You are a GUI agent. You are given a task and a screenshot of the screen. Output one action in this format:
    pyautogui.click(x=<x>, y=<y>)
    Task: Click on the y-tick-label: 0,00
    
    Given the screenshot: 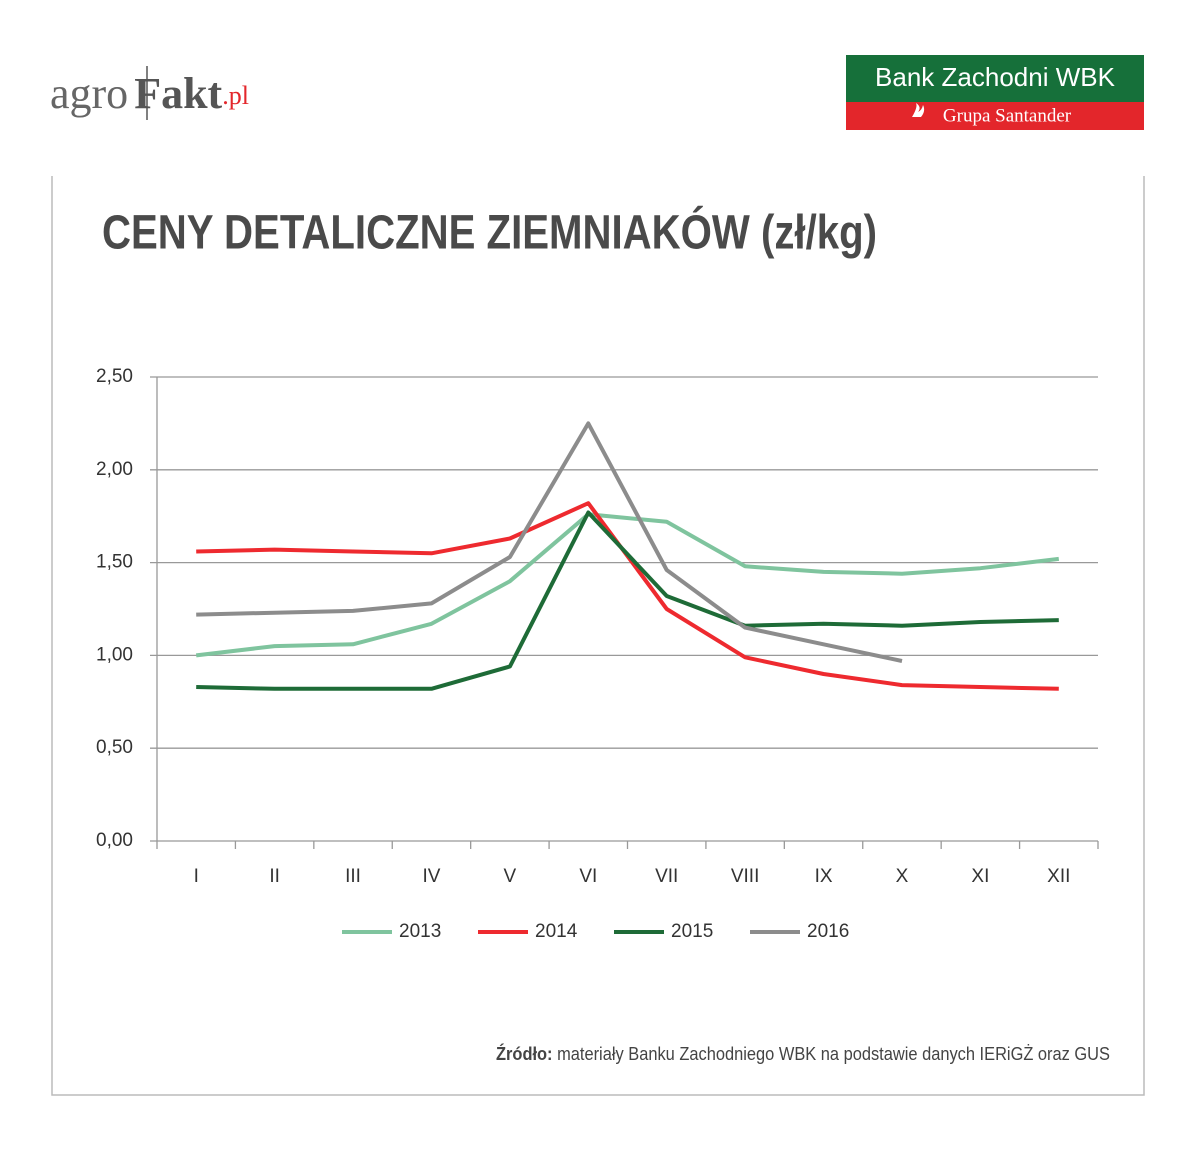 What is the action you would take?
    pyautogui.click(x=114, y=840)
    